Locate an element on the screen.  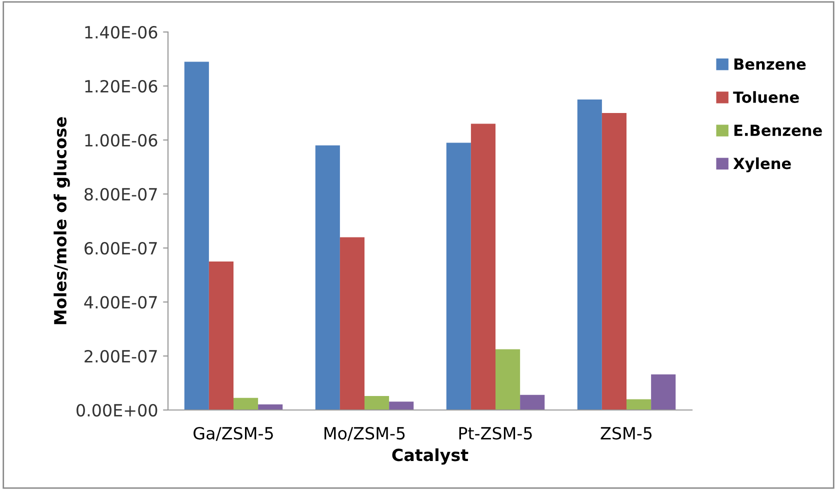
y-tick-label: 0.00E+00 is located at coordinates (117, 410).